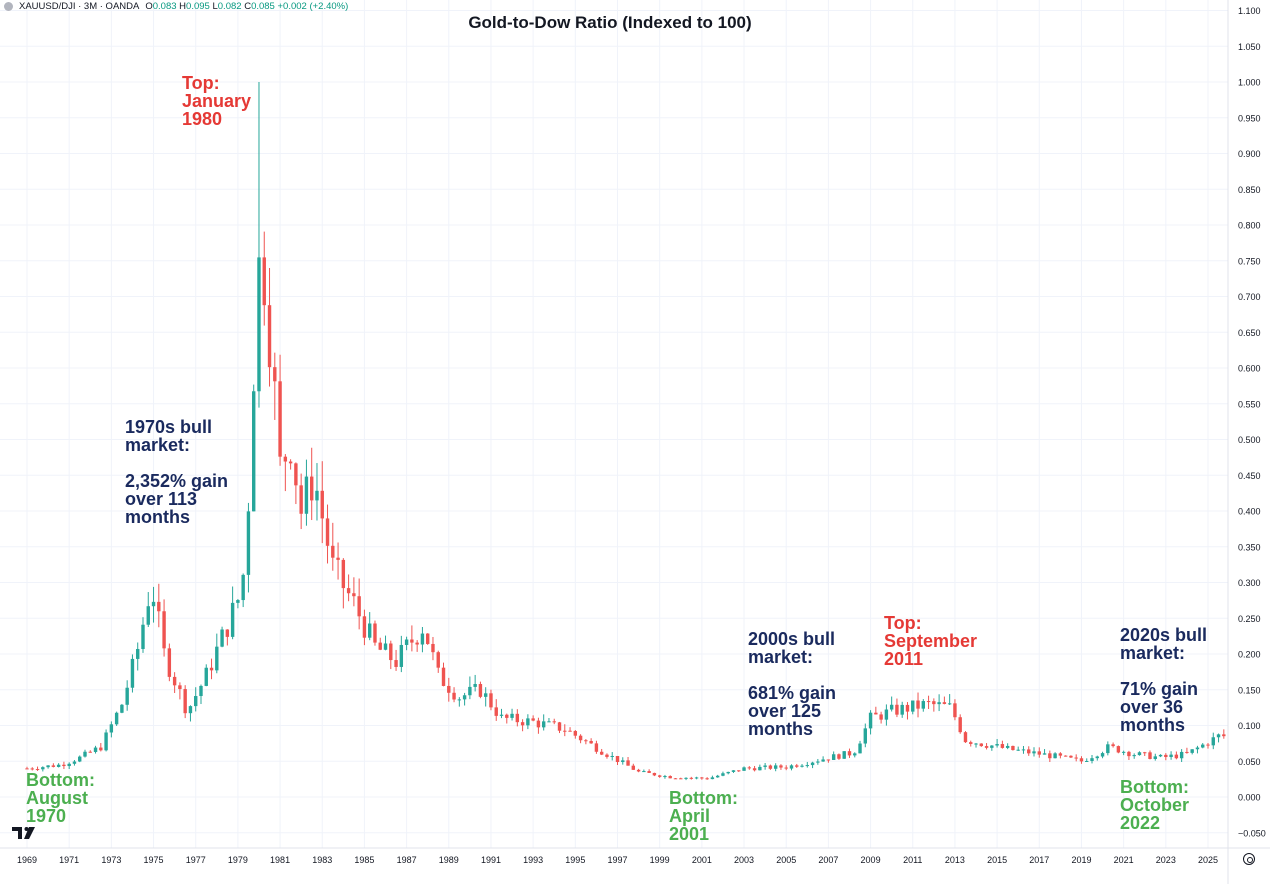 This screenshot has height=889, width=1270. I want to click on open-label: O, so click(149, 6).